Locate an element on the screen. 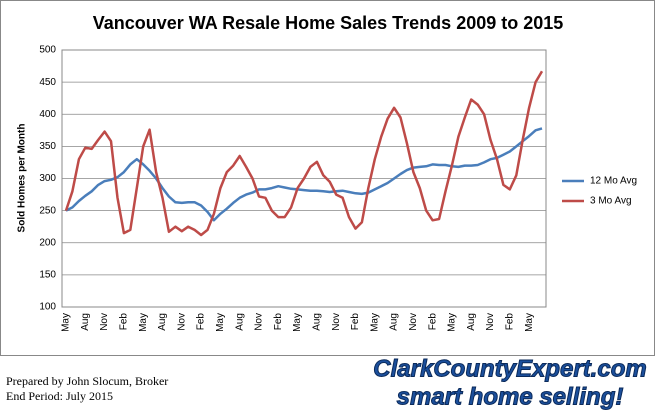 The height and width of the screenshot is (420, 656). logo-tagline: smart home selling! is located at coordinates (510, 396).